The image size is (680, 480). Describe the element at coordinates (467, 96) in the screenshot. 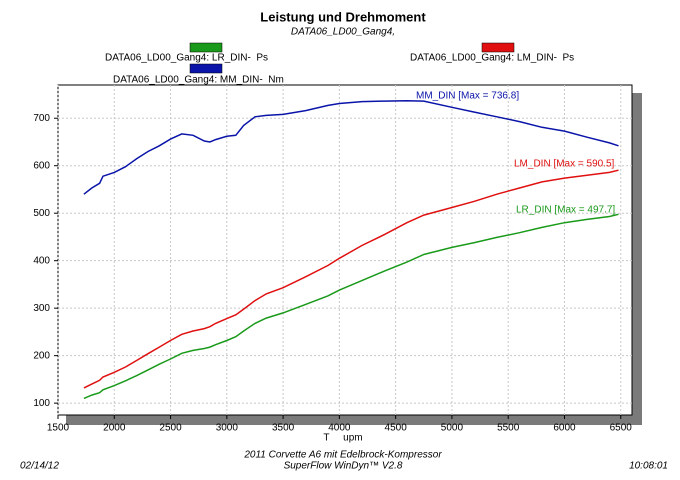

I see `series-annotation: MM_DIN [Max = 736.8]` at that location.